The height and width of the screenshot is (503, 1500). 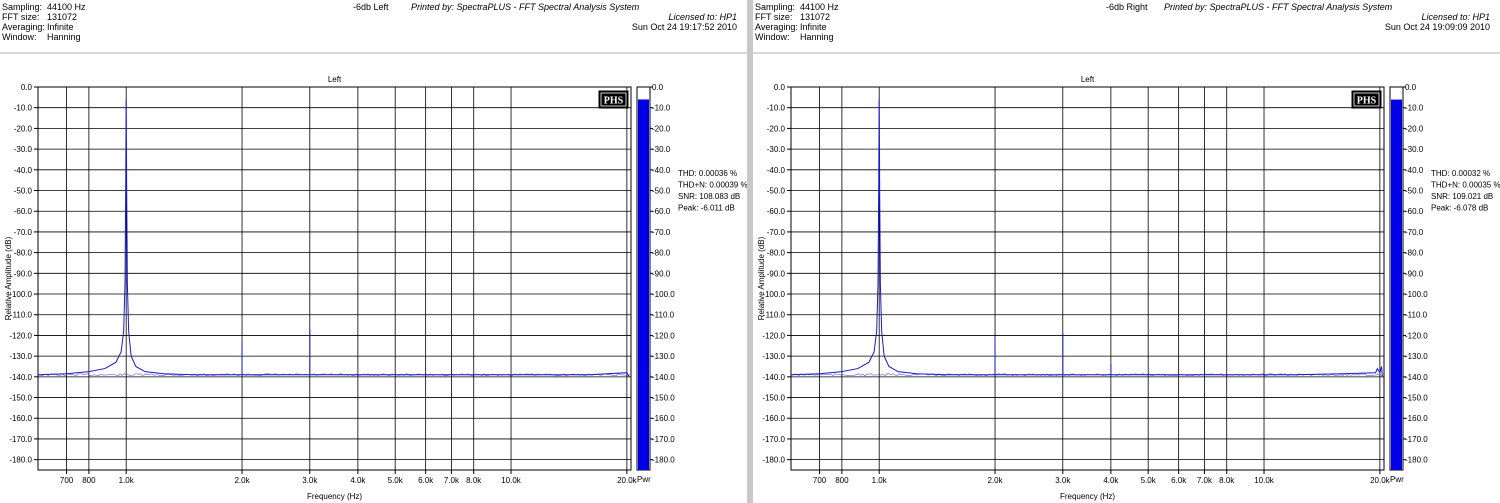 What do you see at coordinates (1205, 480) in the screenshot?
I see `x-tick-label: 7.0k` at bounding box center [1205, 480].